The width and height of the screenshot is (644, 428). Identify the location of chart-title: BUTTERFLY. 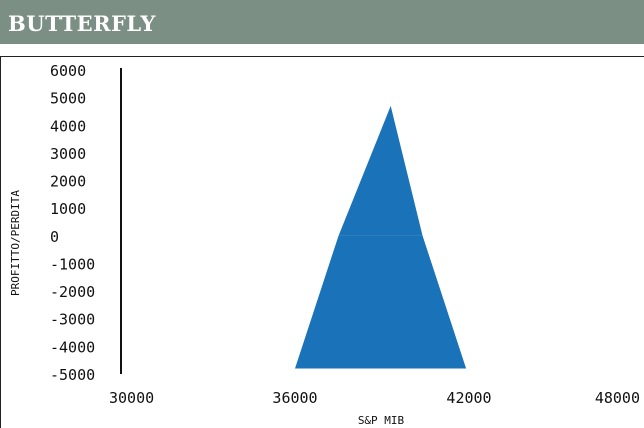
(82, 23).